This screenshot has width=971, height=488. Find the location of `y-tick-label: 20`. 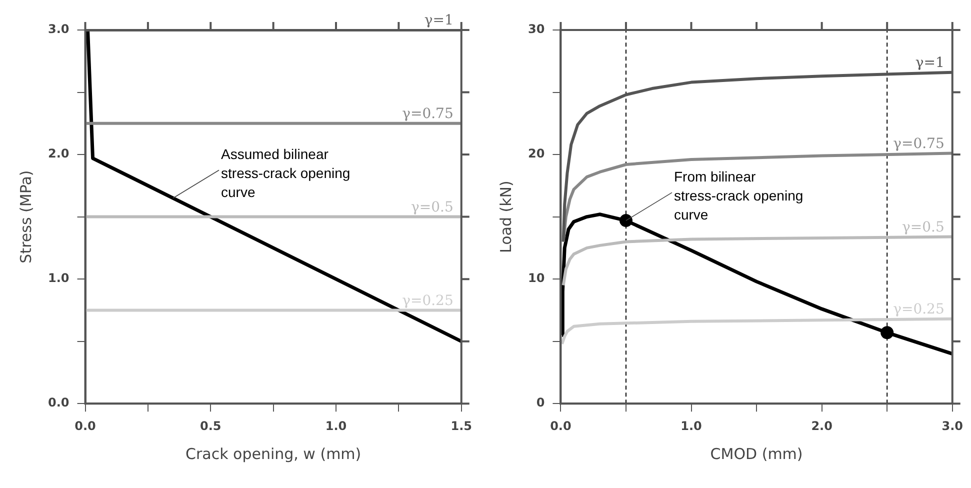

y-tick-label: 20 is located at coordinates (536, 153).